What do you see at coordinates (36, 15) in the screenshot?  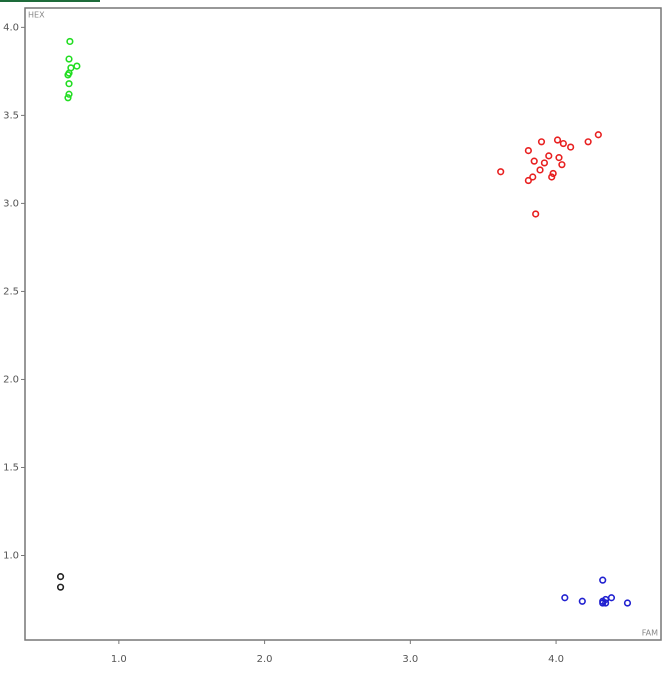 I see `y-axis-title: HEX` at bounding box center [36, 15].